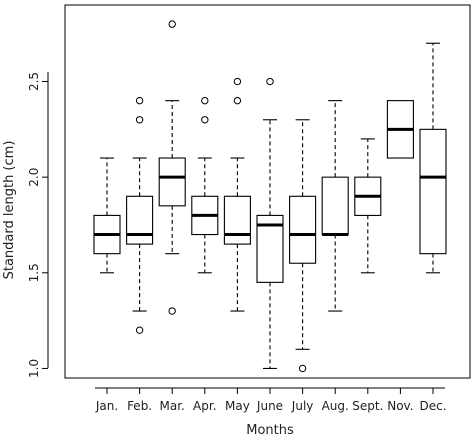 This screenshot has height=438, width=474. I want to click on y-tick-label: 1.5, so click(34, 272).